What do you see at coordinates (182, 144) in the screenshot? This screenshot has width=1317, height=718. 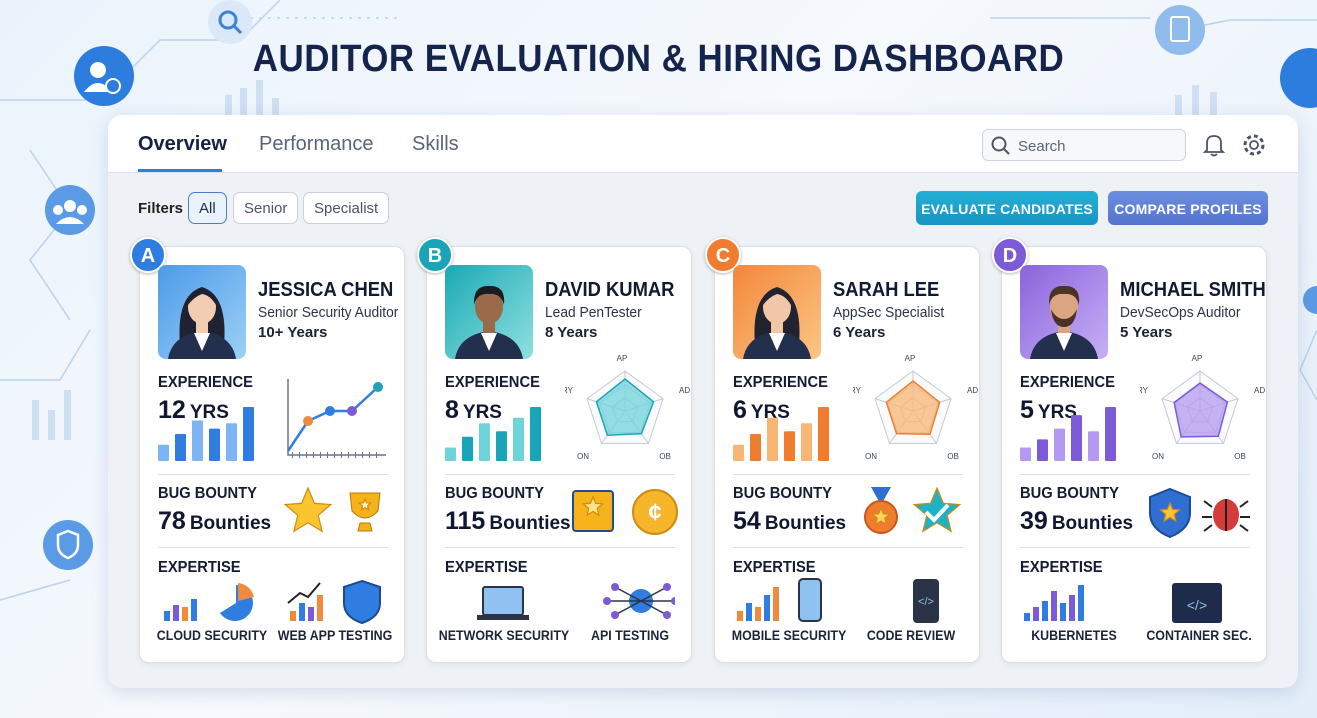 I see `tab: Overview` at bounding box center [182, 144].